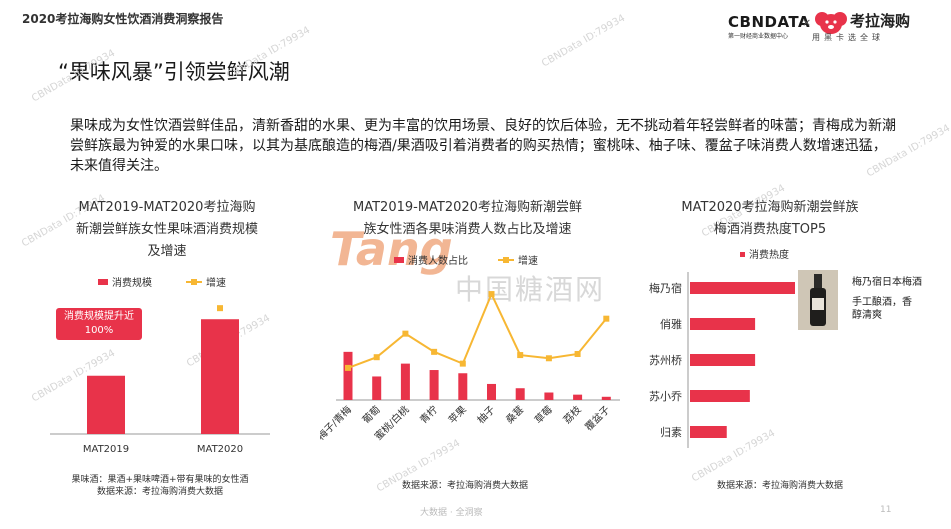 The image size is (951, 529). What do you see at coordinates (770, 219) in the screenshot?
I see `chart3-title: MAT2020考拉海购新潮尝鲜族 梅酒消费热度TOP5` at bounding box center [770, 219].